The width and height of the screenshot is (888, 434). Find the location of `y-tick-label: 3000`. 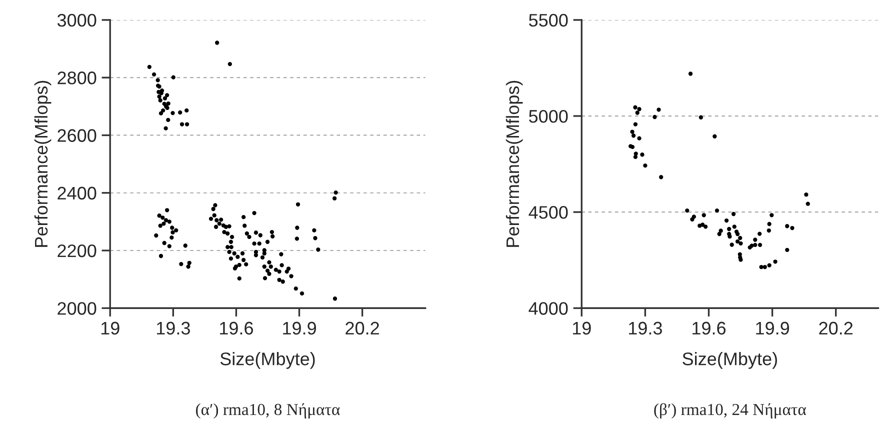

y-tick-label: 3000 is located at coordinates (76, 20).